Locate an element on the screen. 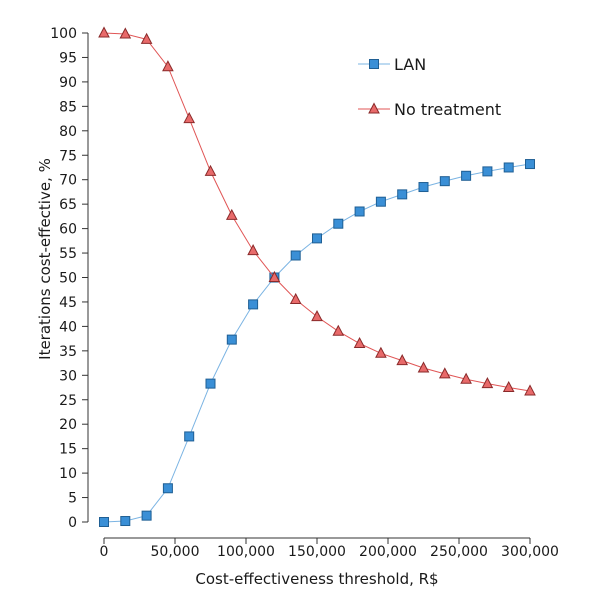 The height and width of the screenshot is (614, 600). y-tick-label: 30 is located at coordinates (68, 376).